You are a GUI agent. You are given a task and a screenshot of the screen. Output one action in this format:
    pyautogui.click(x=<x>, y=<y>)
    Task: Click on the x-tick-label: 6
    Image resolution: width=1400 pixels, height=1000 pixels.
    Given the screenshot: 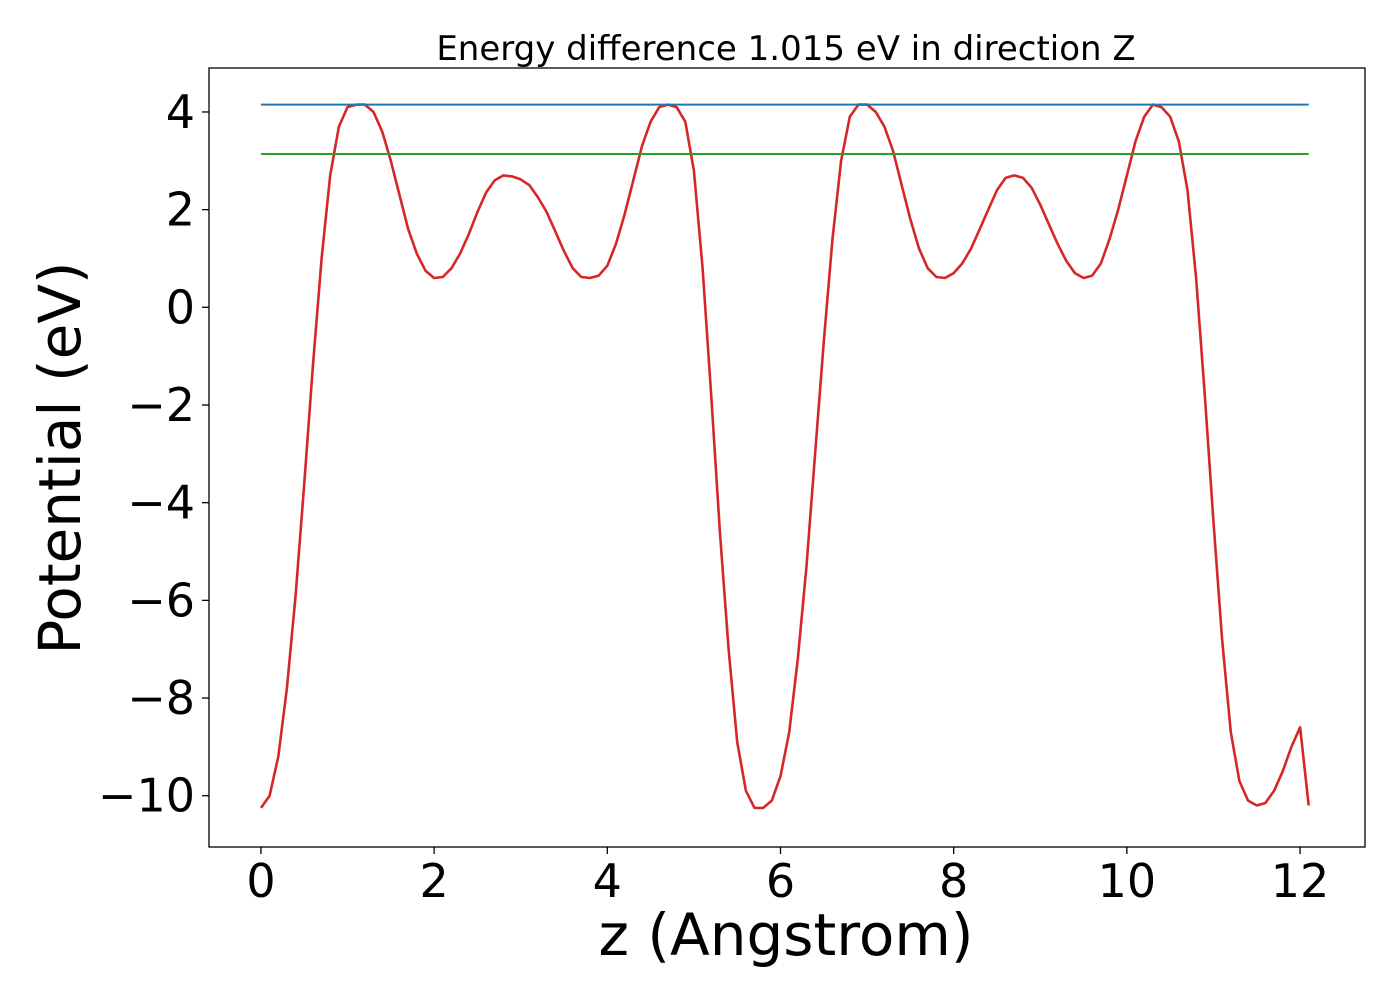 What is the action you would take?
    pyautogui.click(x=780, y=881)
    